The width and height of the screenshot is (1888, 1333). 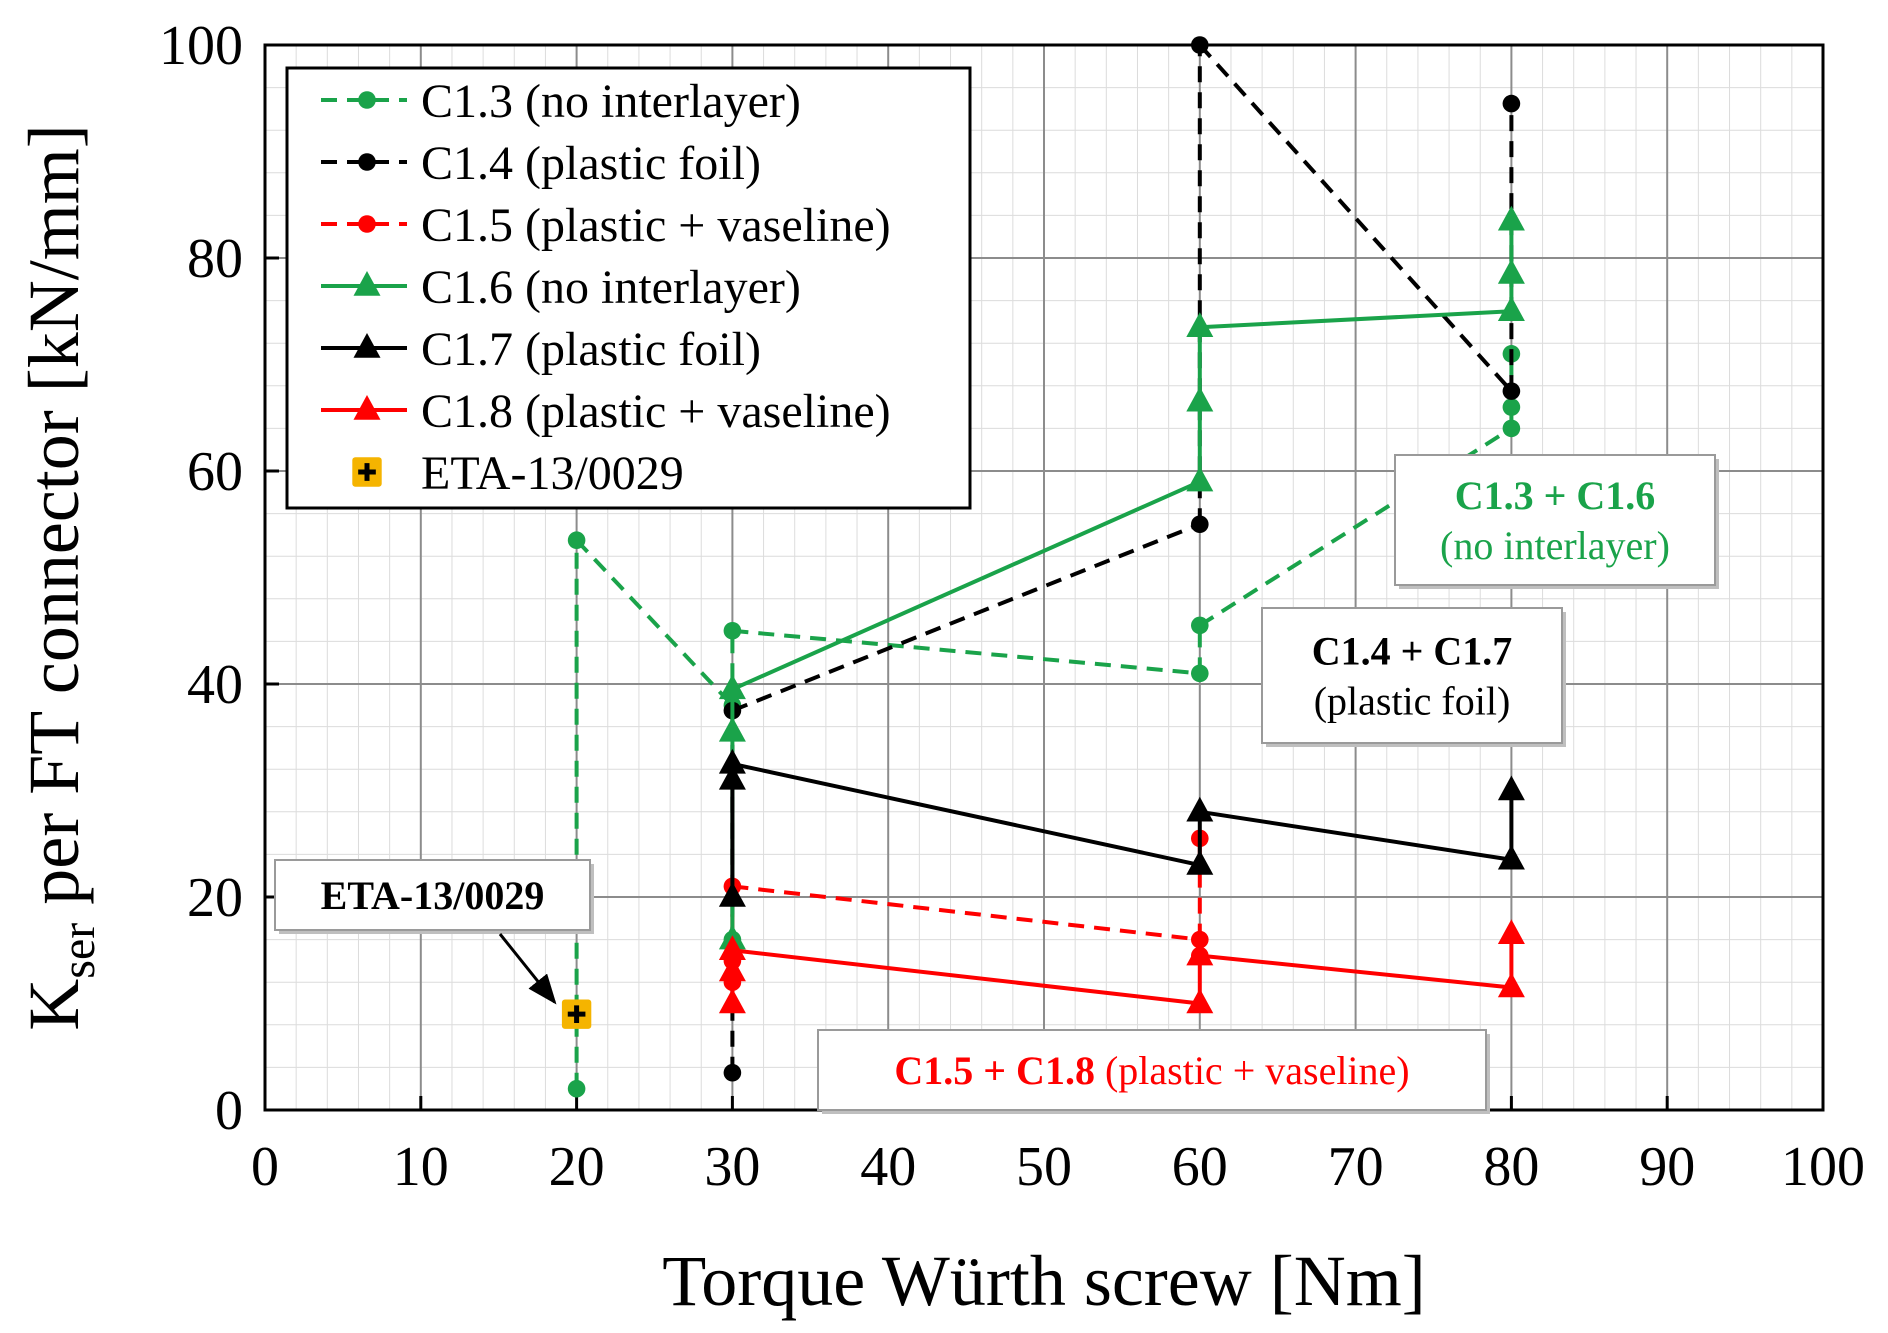 I want to click on marker-plus, so click(x=576, y=1014).